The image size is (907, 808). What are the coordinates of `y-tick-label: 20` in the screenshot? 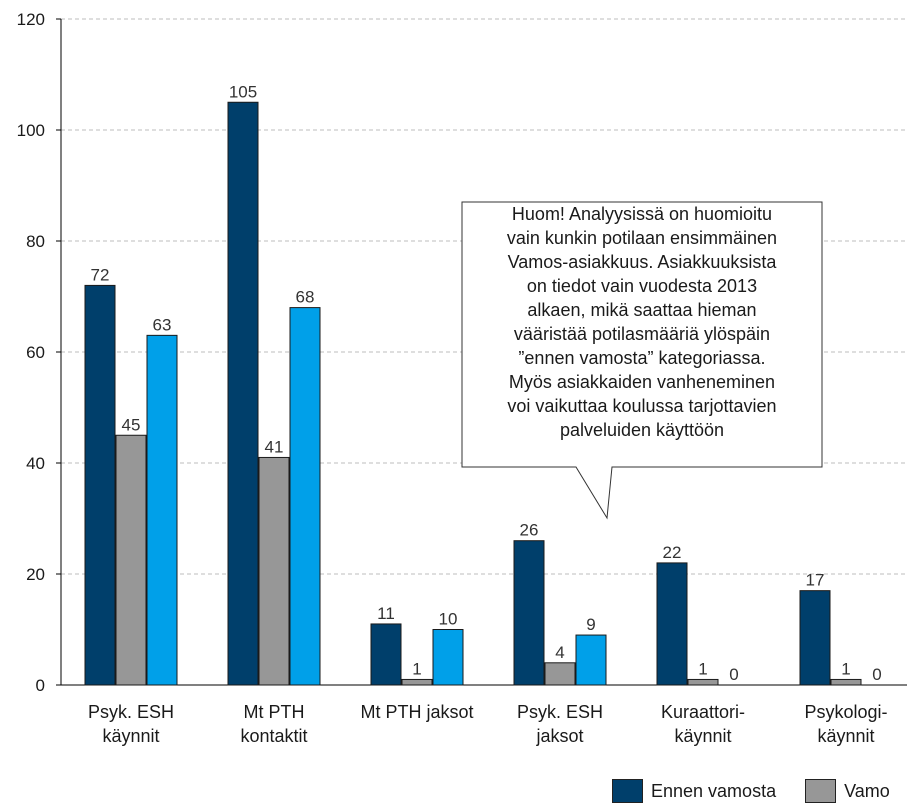 It's located at (35, 574).